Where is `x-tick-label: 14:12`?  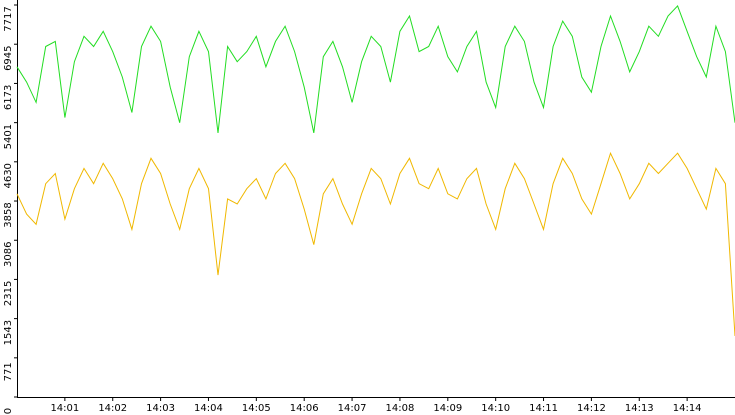
x-tick-label: 14:12 is located at coordinates (591, 408).